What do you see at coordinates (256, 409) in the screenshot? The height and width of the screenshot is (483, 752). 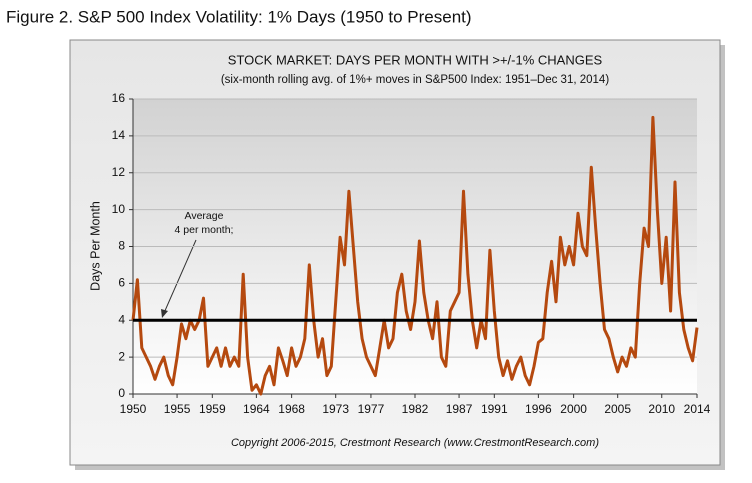 I see `x-tick-label: 1964` at bounding box center [256, 409].